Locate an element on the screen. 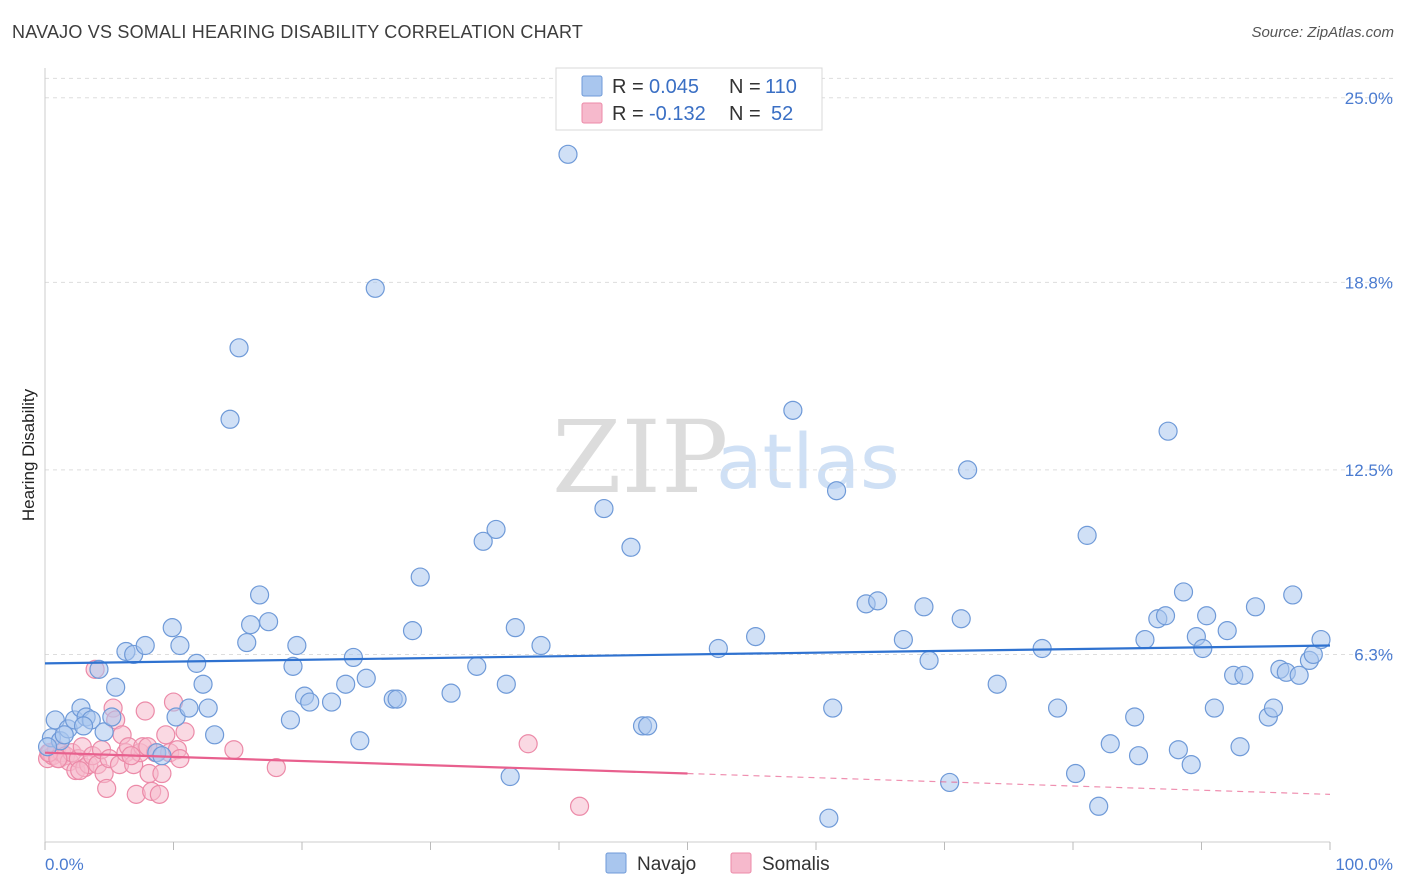 The width and height of the screenshot is (1406, 892). navajo-trend-line is located at coordinates (687, 654).